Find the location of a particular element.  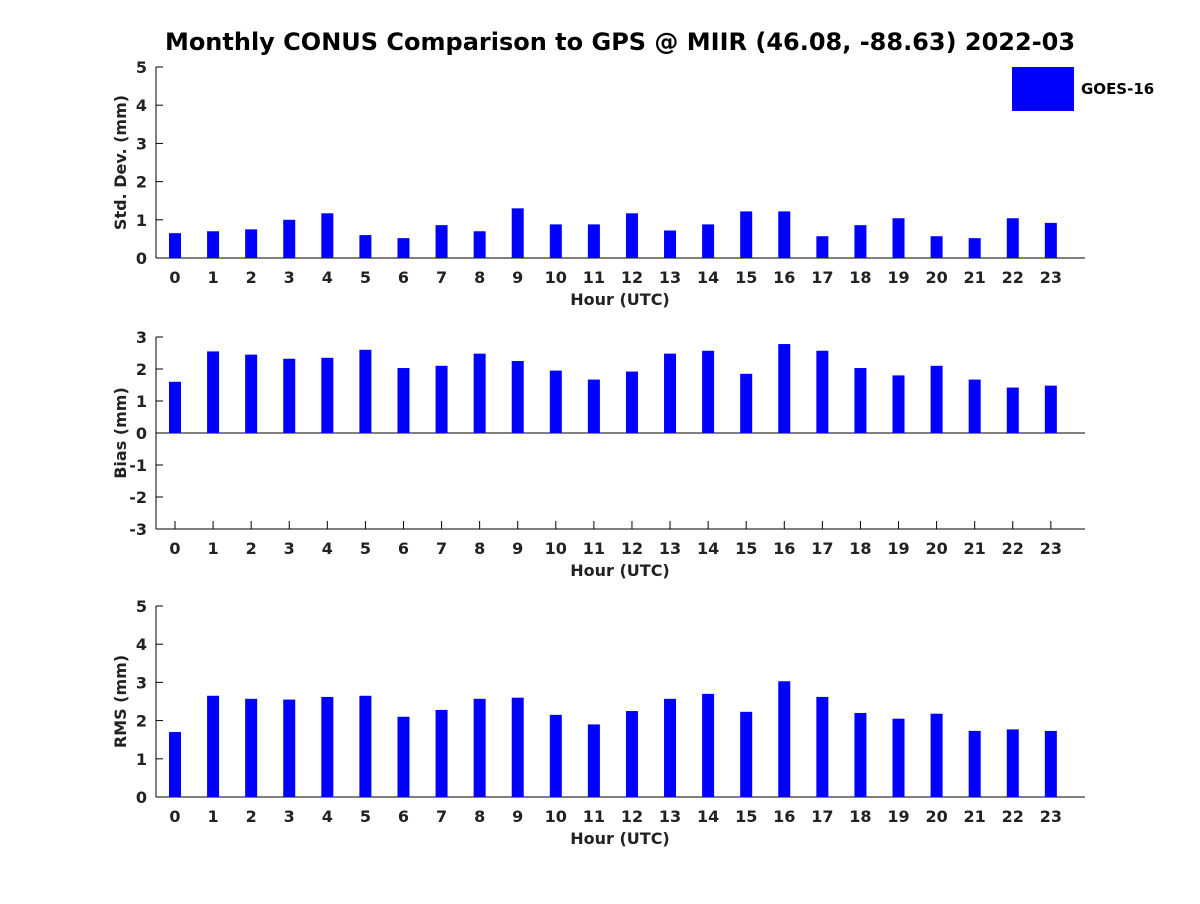

legend-label: GOES-16 is located at coordinates (1118, 89).